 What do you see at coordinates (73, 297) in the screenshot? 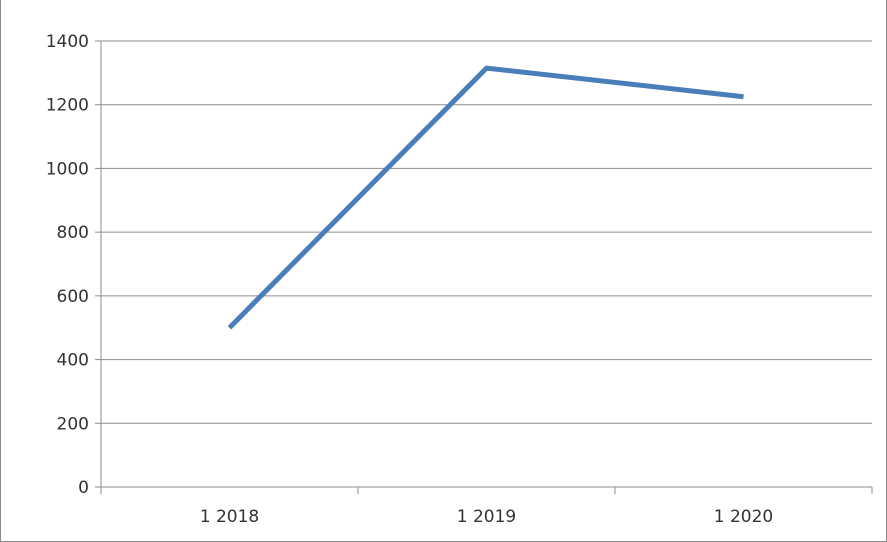
I see `y-tick-label: 600` at bounding box center [73, 297].